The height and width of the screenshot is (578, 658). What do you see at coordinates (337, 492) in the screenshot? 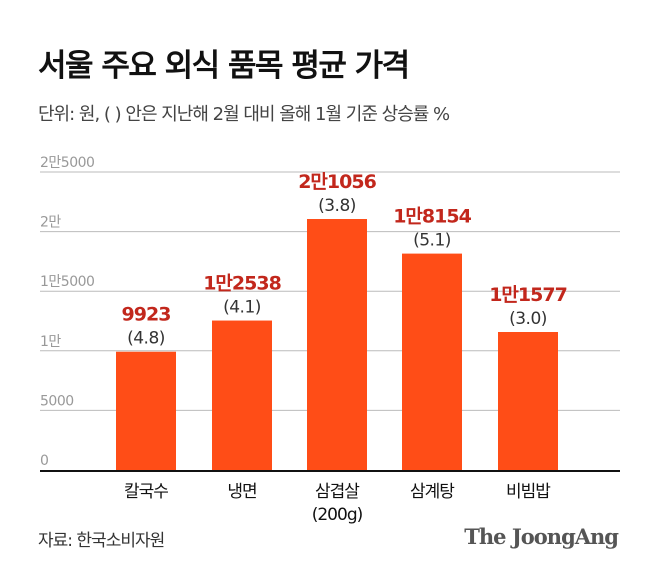
I see `x-tick-label: 삼겹살` at bounding box center [337, 492].